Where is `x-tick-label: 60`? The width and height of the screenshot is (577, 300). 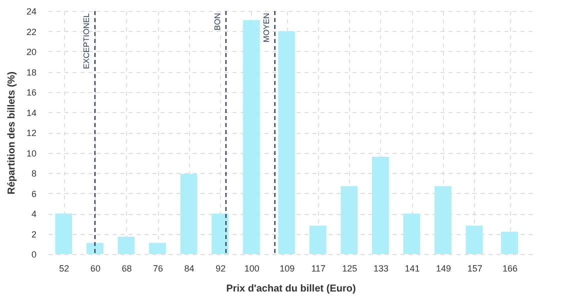 x-tick-label: 60 is located at coordinates (95, 269).